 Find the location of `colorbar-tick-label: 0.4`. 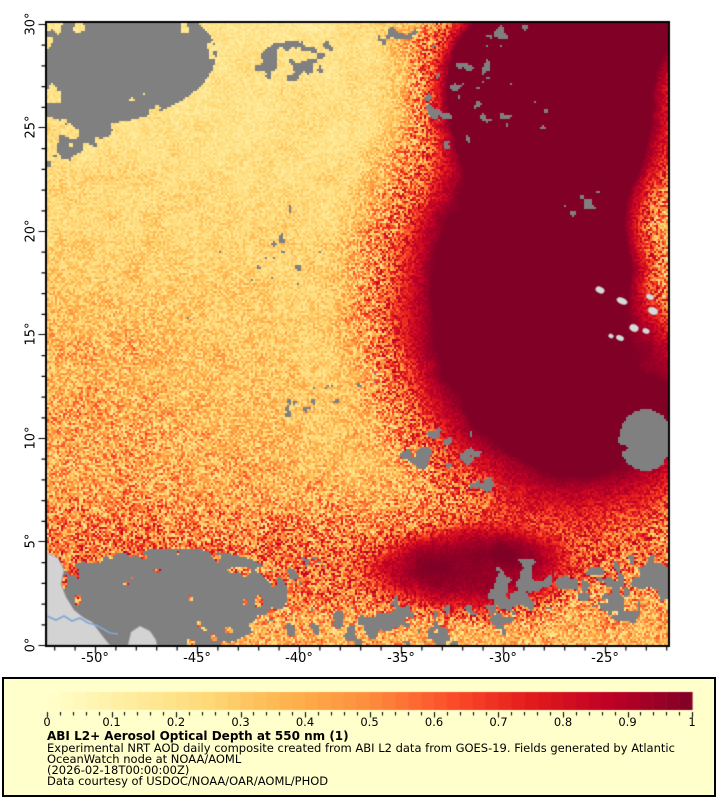

colorbar-tick-label: 0.4 is located at coordinates (305, 722).